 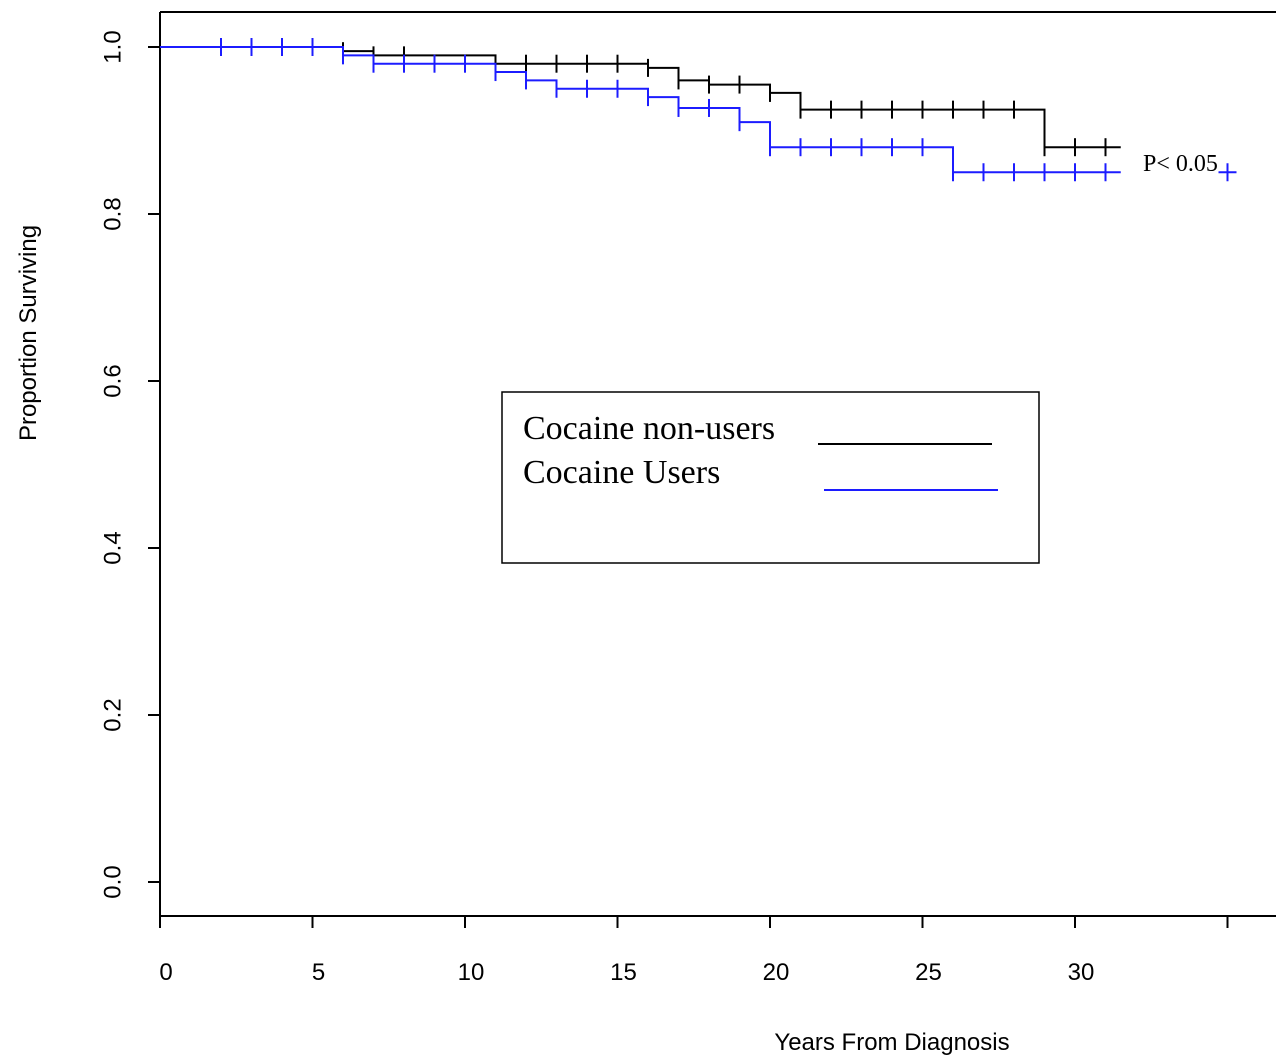 What do you see at coordinates (776, 972) in the screenshot?
I see `x-tick-label: 20` at bounding box center [776, 972].